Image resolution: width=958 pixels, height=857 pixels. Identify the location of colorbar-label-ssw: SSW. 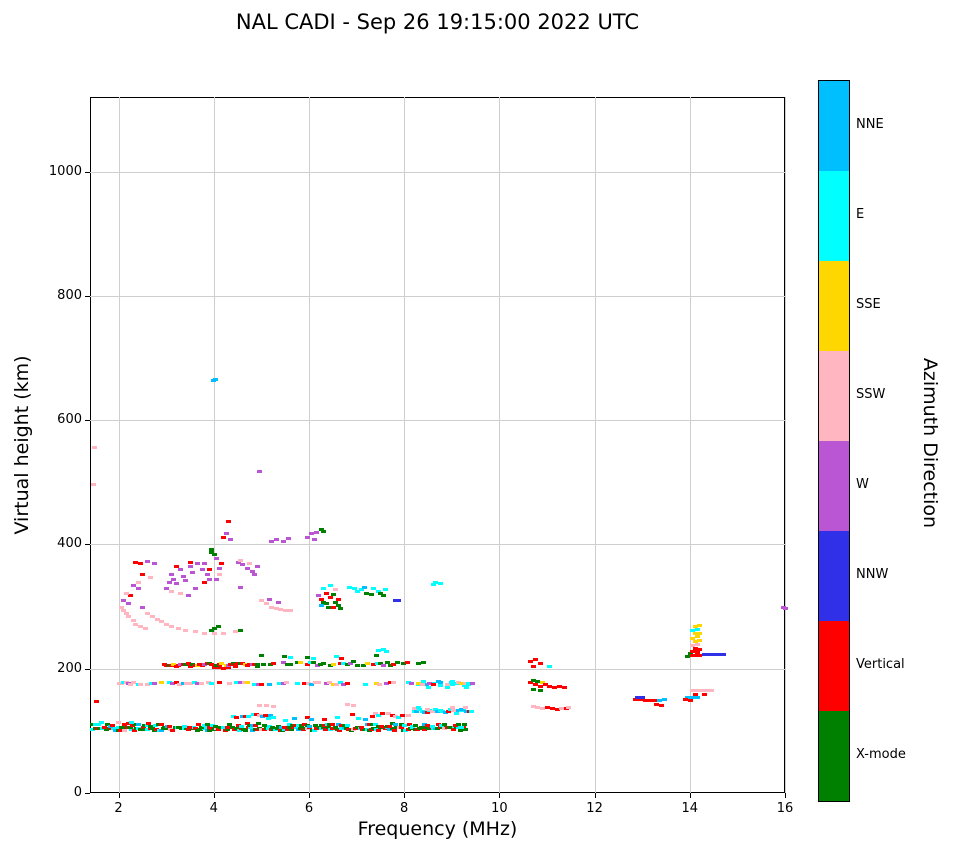
(871, 394).